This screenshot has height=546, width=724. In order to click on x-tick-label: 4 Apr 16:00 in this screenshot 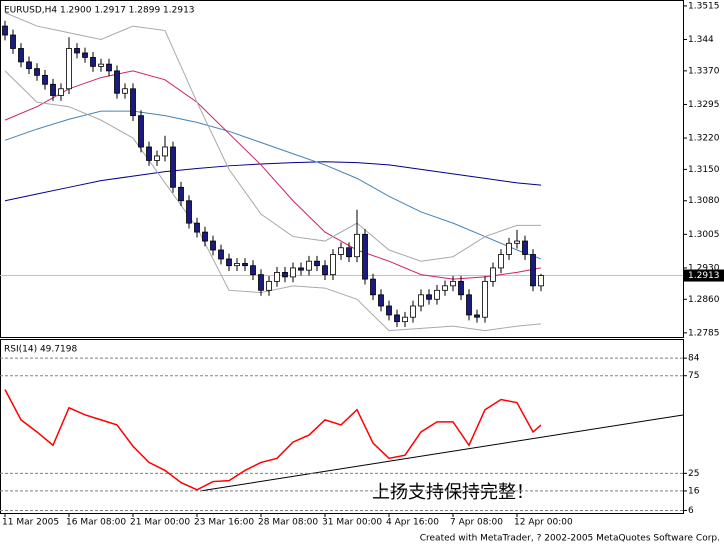, I will do `click(412, 523)`.